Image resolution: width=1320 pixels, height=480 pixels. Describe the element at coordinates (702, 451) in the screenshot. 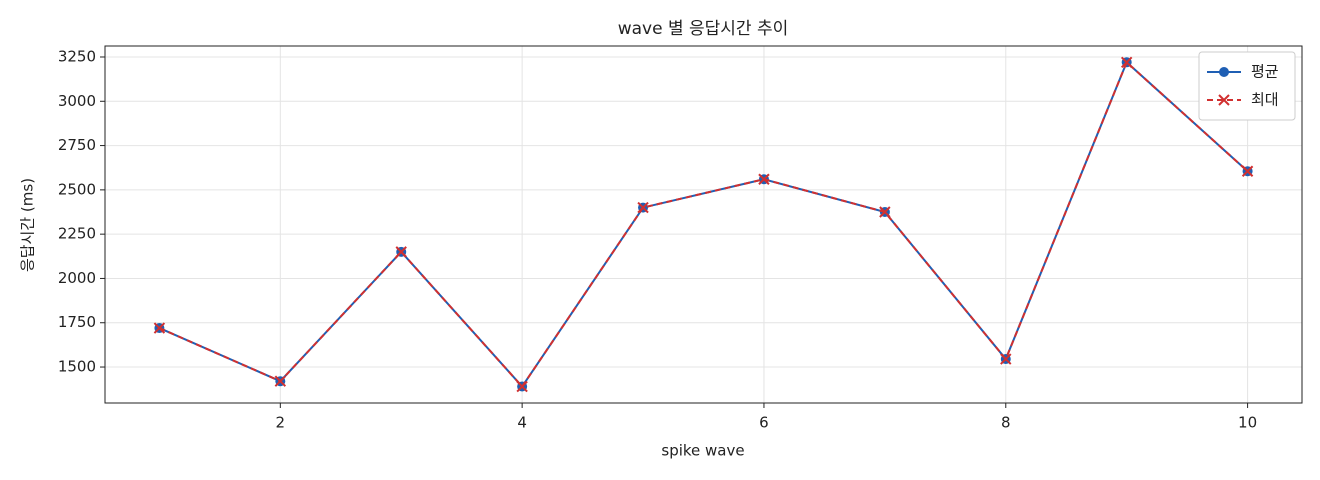

I see `x-axis-label: spike wave` at that location.